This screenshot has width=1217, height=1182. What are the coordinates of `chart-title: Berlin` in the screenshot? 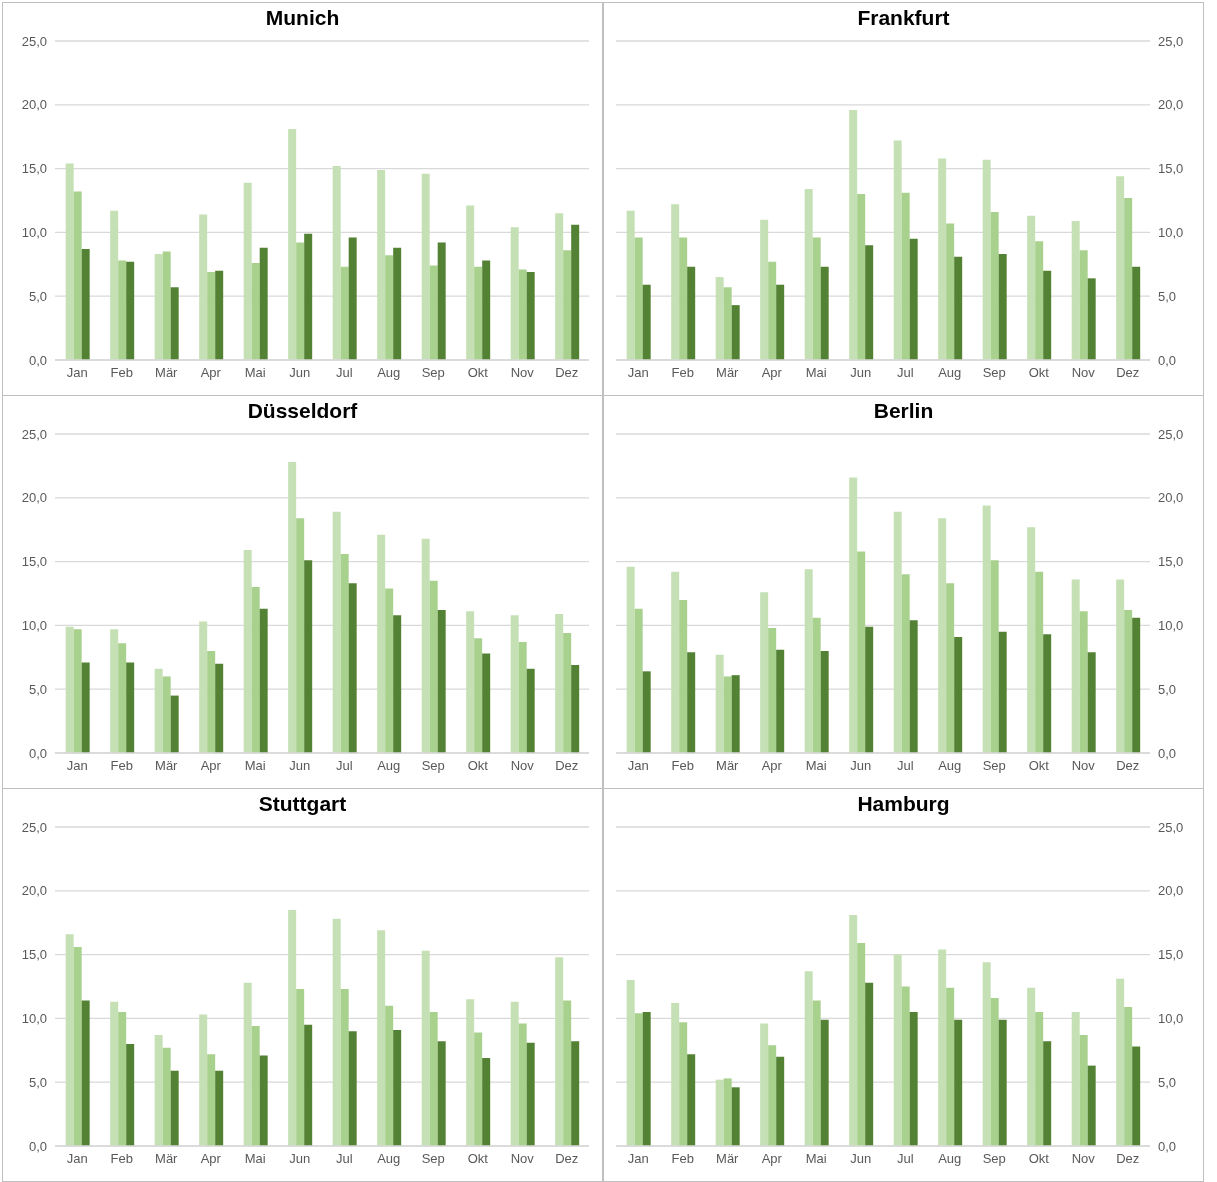 It's located at (903, 411).